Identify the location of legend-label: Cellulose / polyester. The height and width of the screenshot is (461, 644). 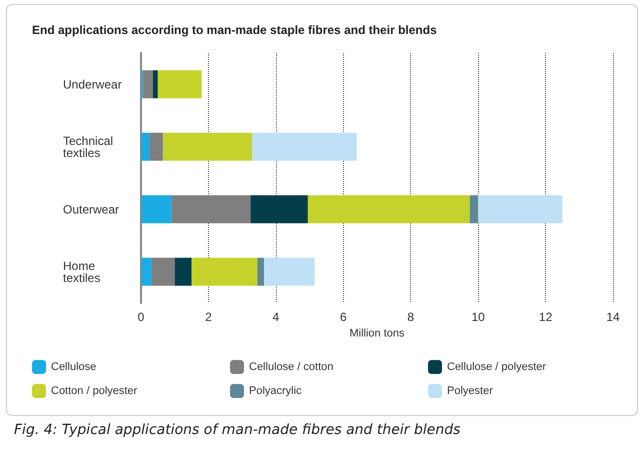
(496, 367).